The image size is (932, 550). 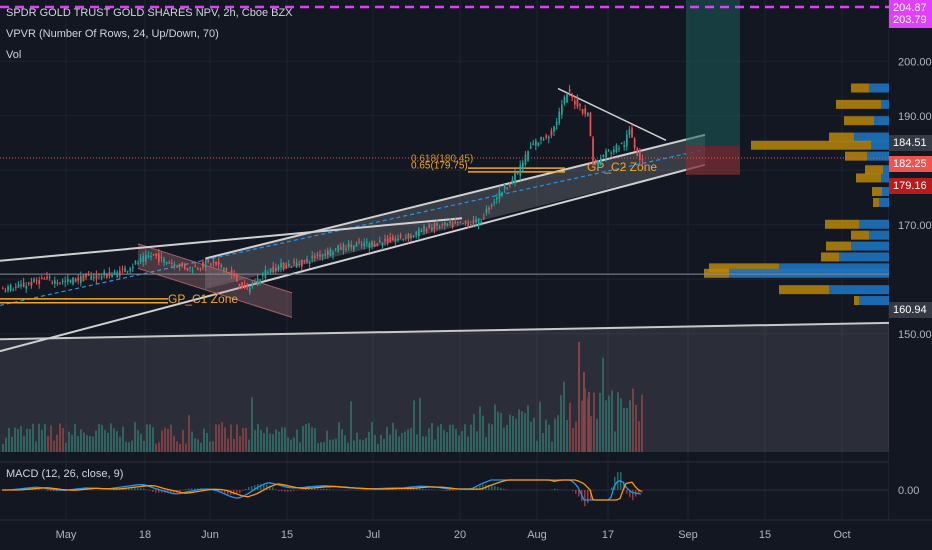 What do you see at coordinates (65, 474) in the screenshot?
I see `macd-legend: MACD (12, 26, close, 9)` at bounding box center [65, 474].